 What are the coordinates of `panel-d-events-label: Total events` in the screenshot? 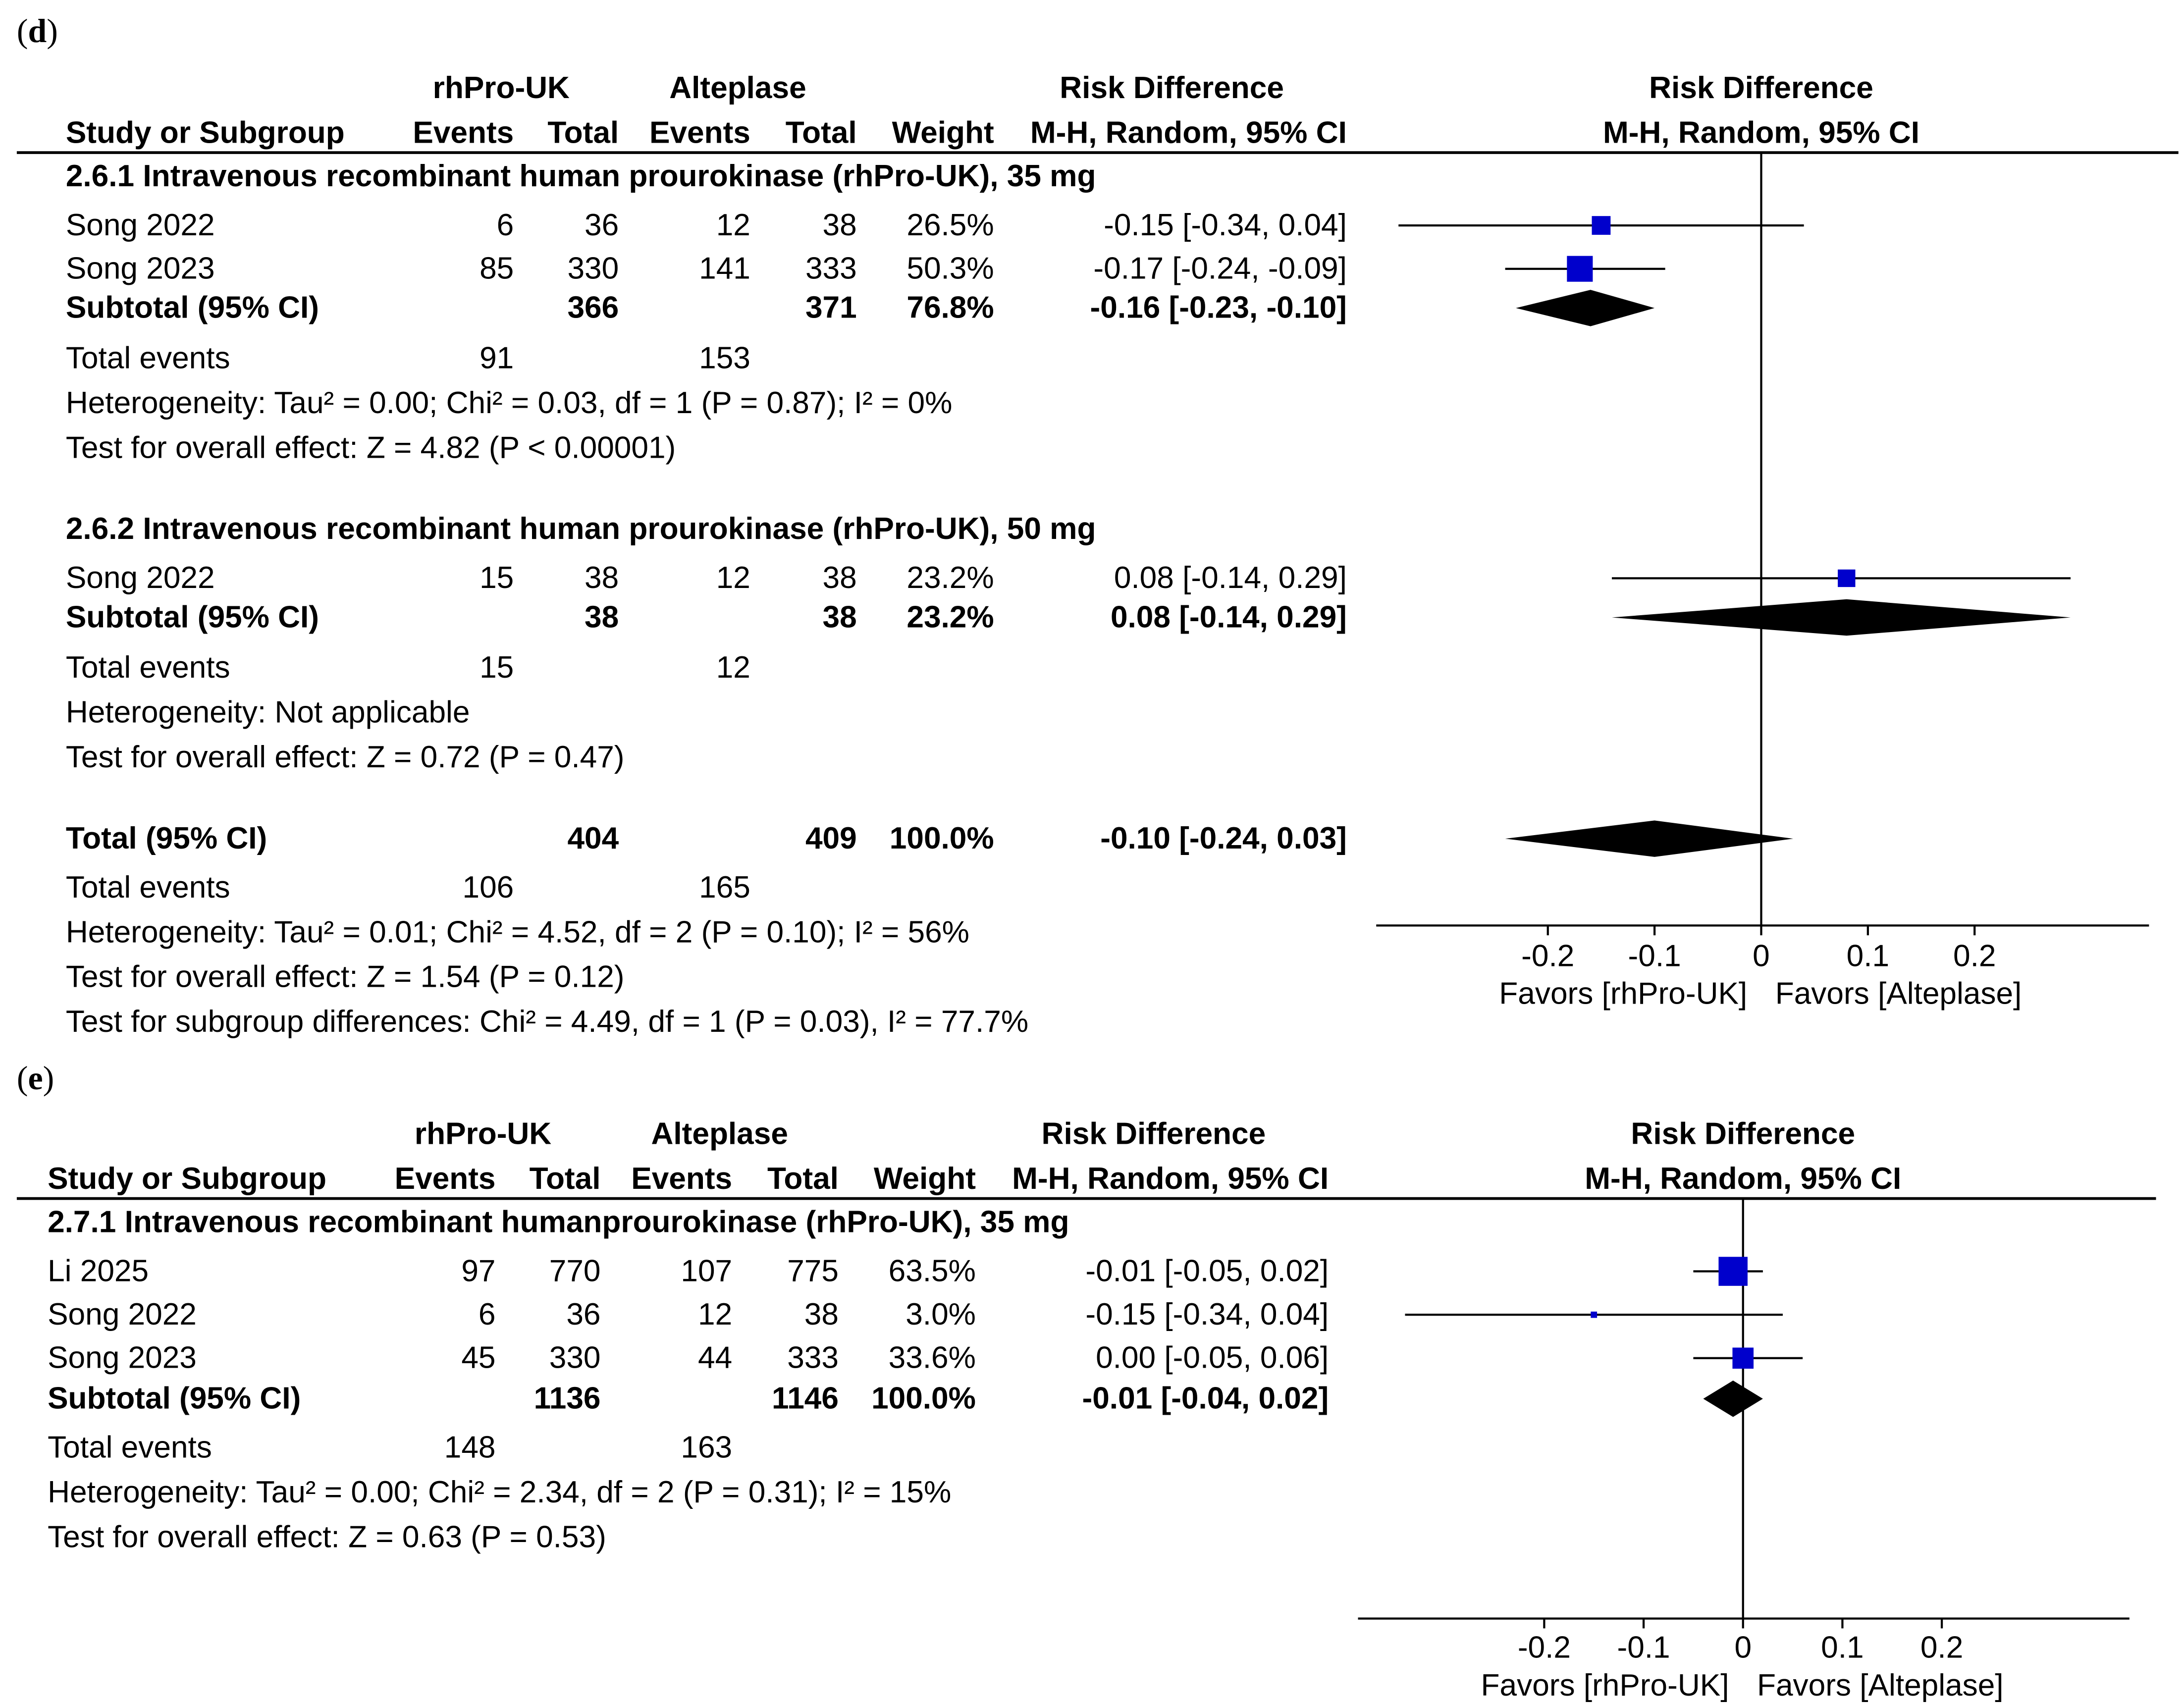 It's located at (148, 667).